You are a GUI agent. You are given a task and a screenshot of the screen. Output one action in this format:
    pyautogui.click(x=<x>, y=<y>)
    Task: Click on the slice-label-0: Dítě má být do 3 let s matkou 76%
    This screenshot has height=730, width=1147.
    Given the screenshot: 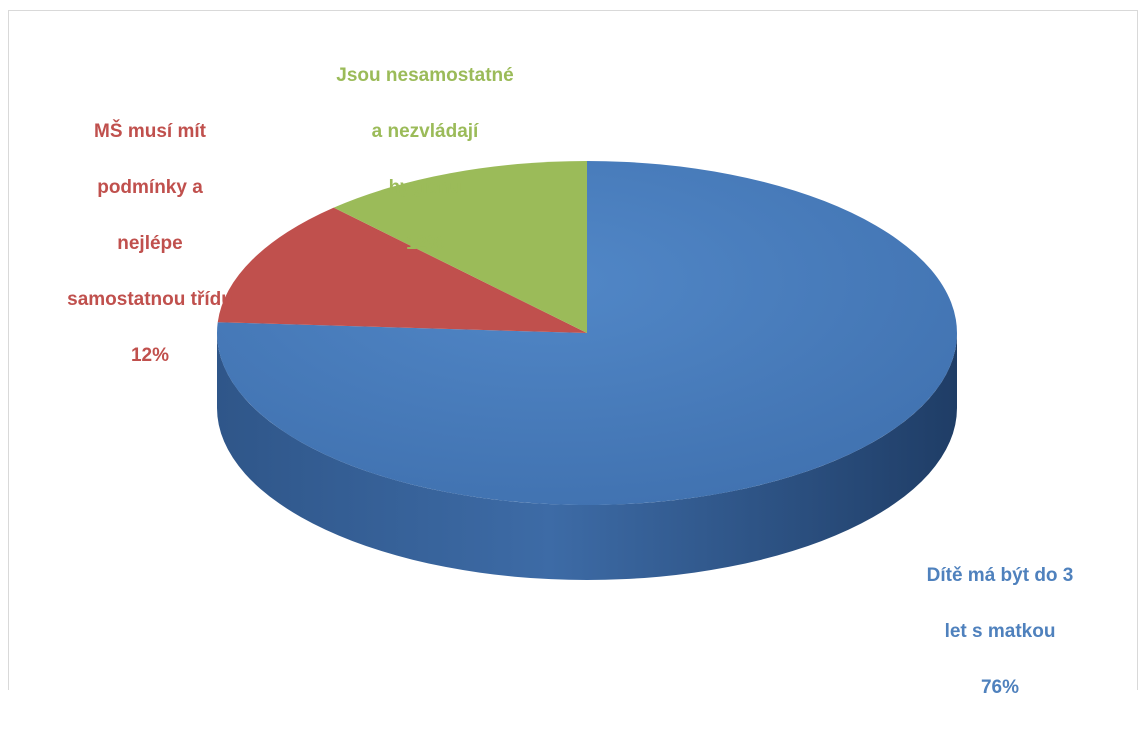 What is the action you would take?
    pyautogui.click(x=1000, y=632)
    